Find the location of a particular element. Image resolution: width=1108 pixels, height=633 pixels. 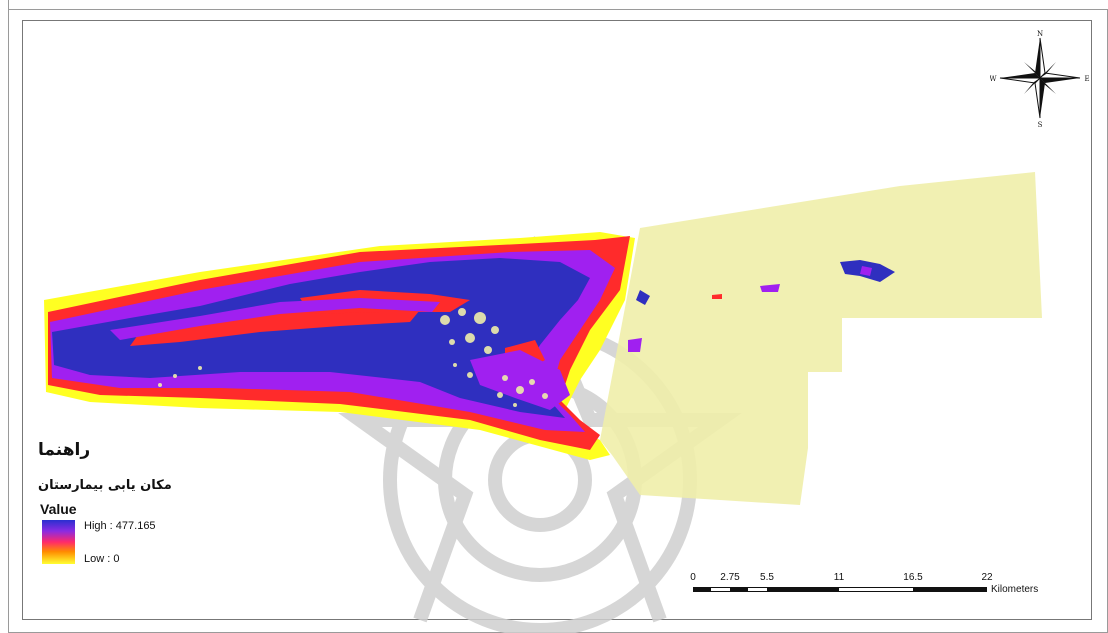

legend-title: راهنما is located at coordinates (64, 450).